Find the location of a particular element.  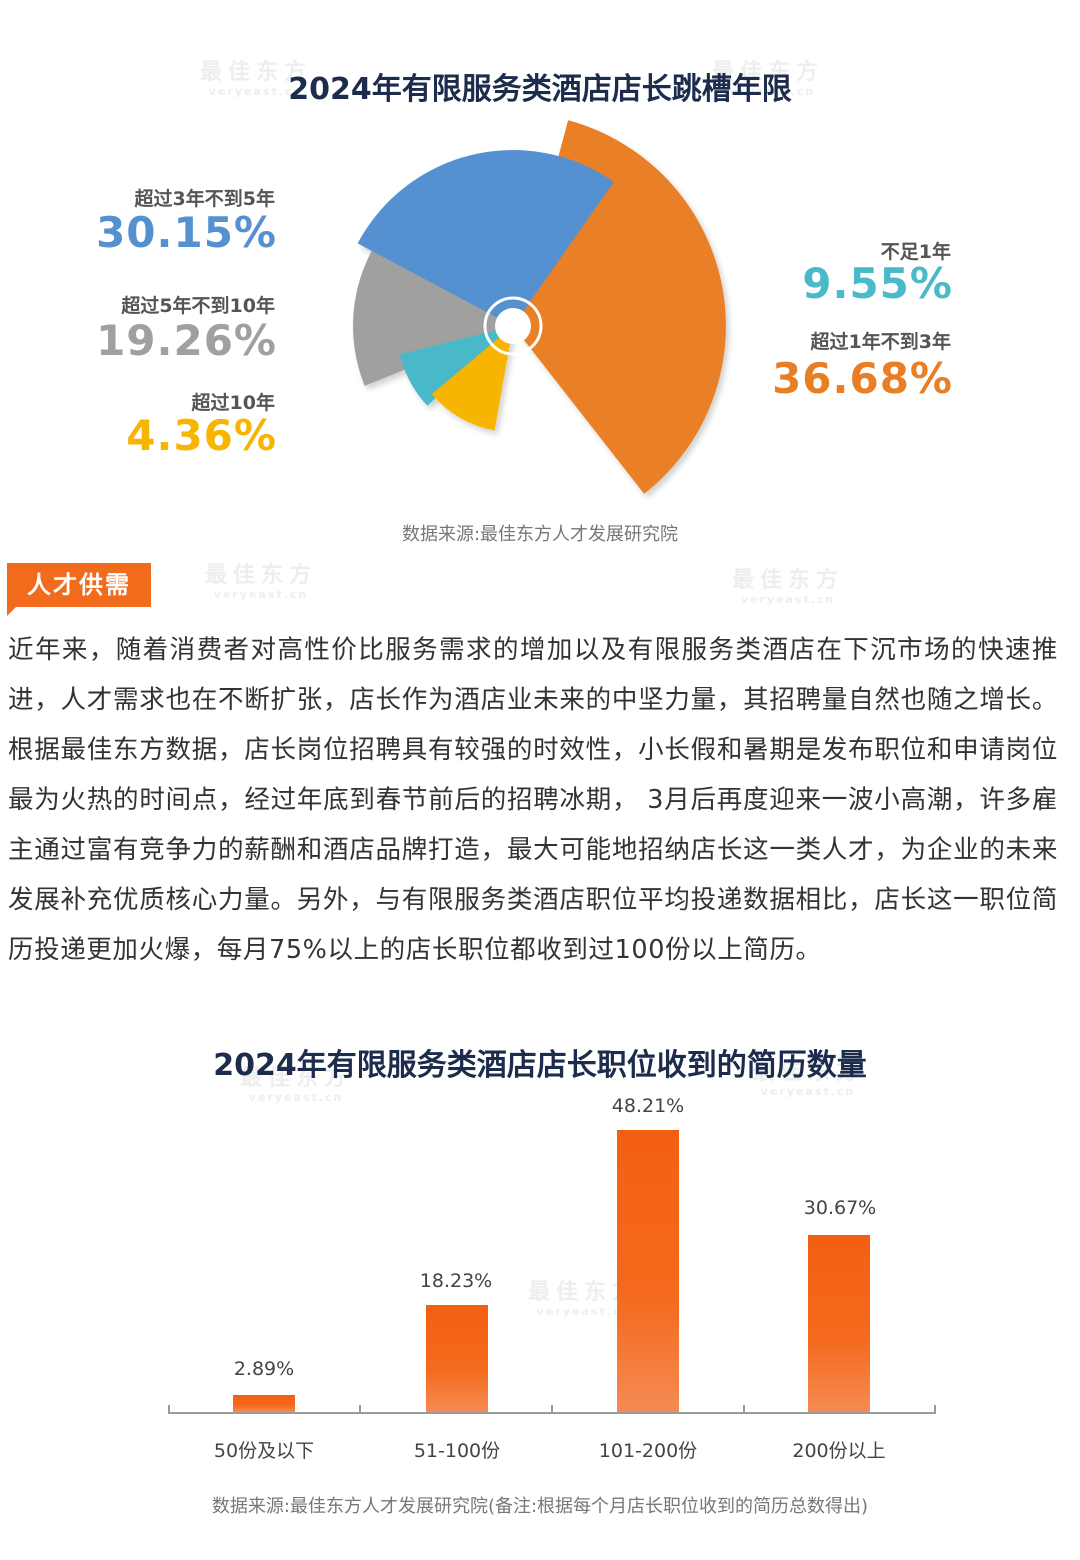

sector-3to5-years is located at coordinates (485, 238).